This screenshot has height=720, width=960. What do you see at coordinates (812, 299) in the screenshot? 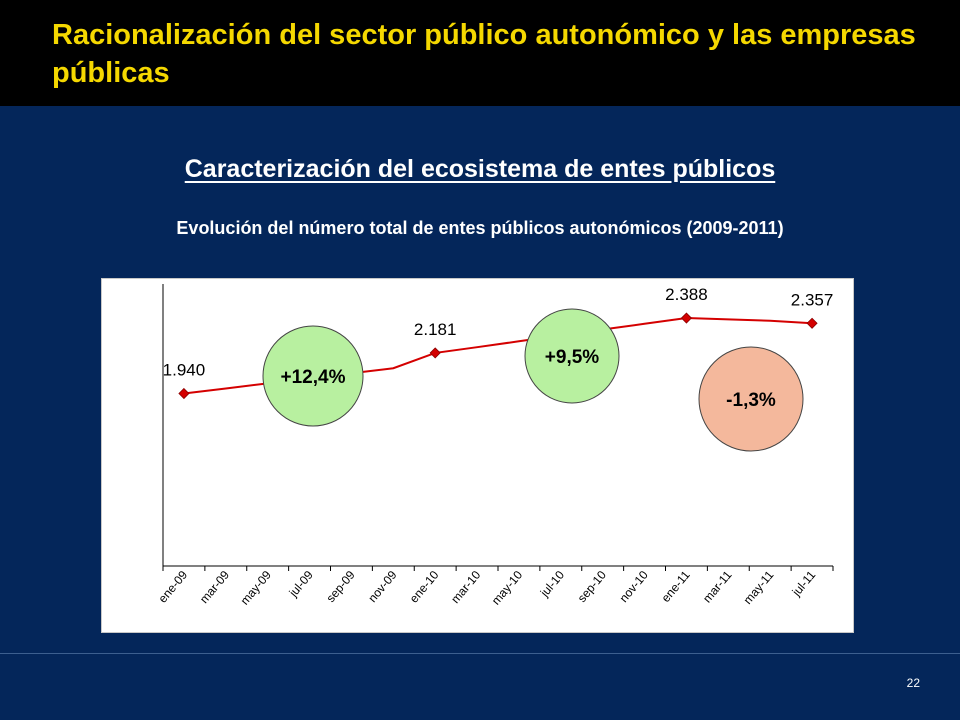
I see `data-label: 2.357` at bounding box center [812, 299].